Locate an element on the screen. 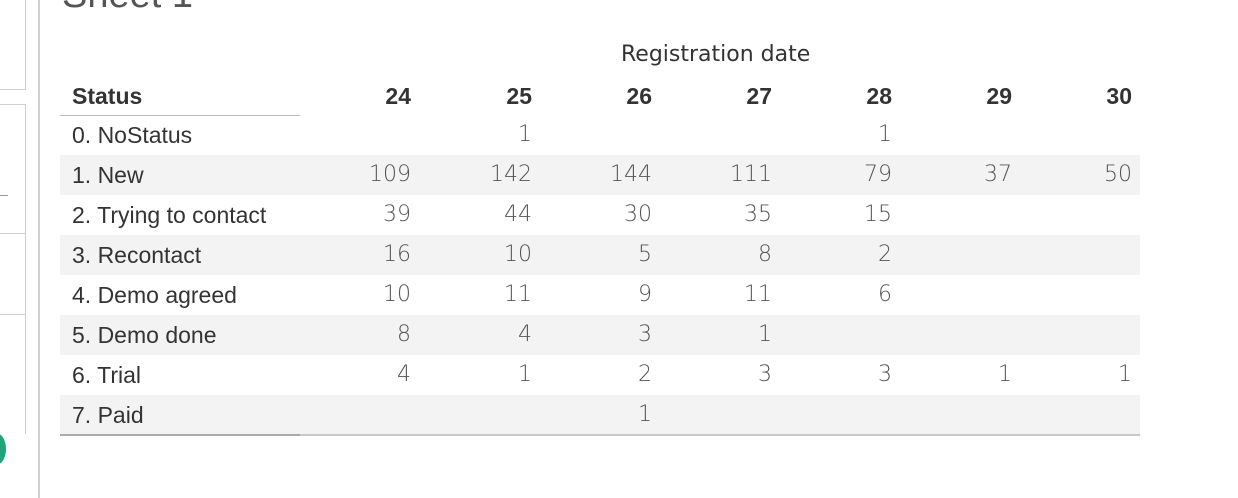 This screenshot has height=498, width=1238. table-row: 4. Demo agreed 10 11 9 11 6 is located at coordinates (600, 295).